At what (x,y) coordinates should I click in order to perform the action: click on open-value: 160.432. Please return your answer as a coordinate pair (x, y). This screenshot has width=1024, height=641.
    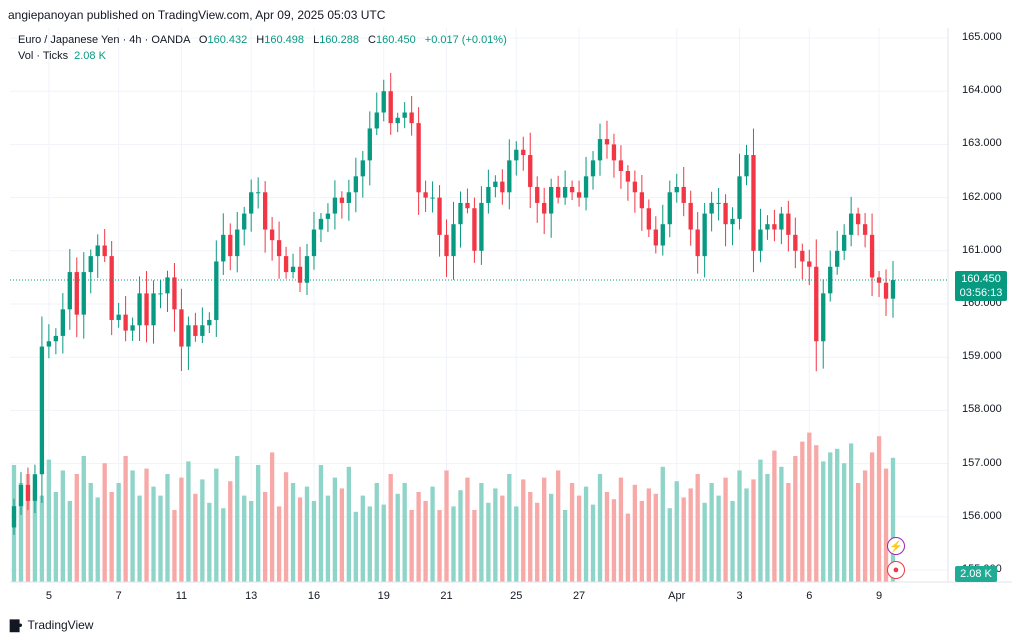
    Looking at the image, I should click on (227, 40).